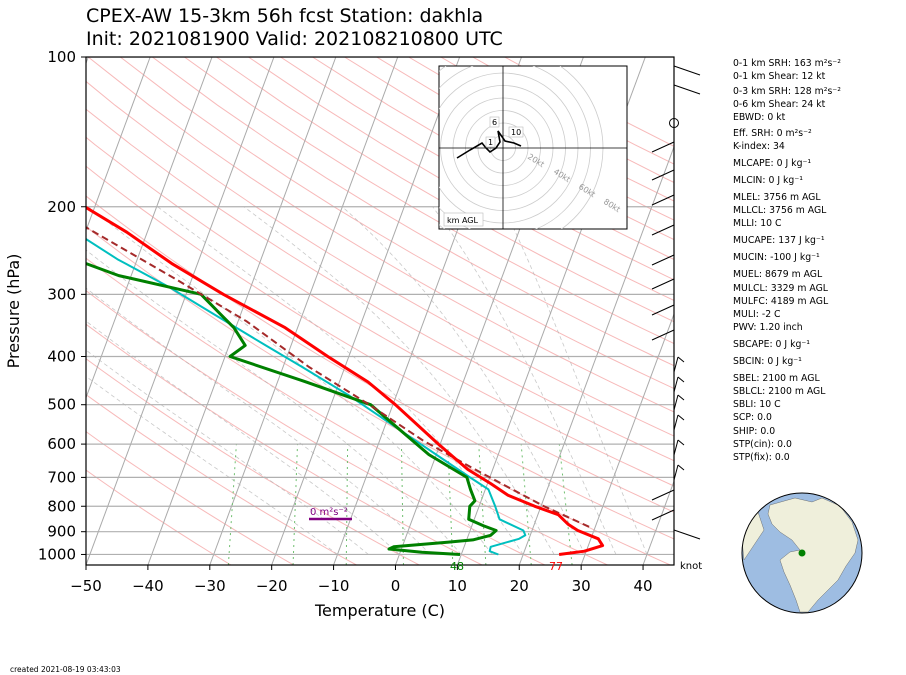 Image resolution: width=906 pixels, height=675 pixels. I want to click on y-tick-label: 300, so click(61, 294).